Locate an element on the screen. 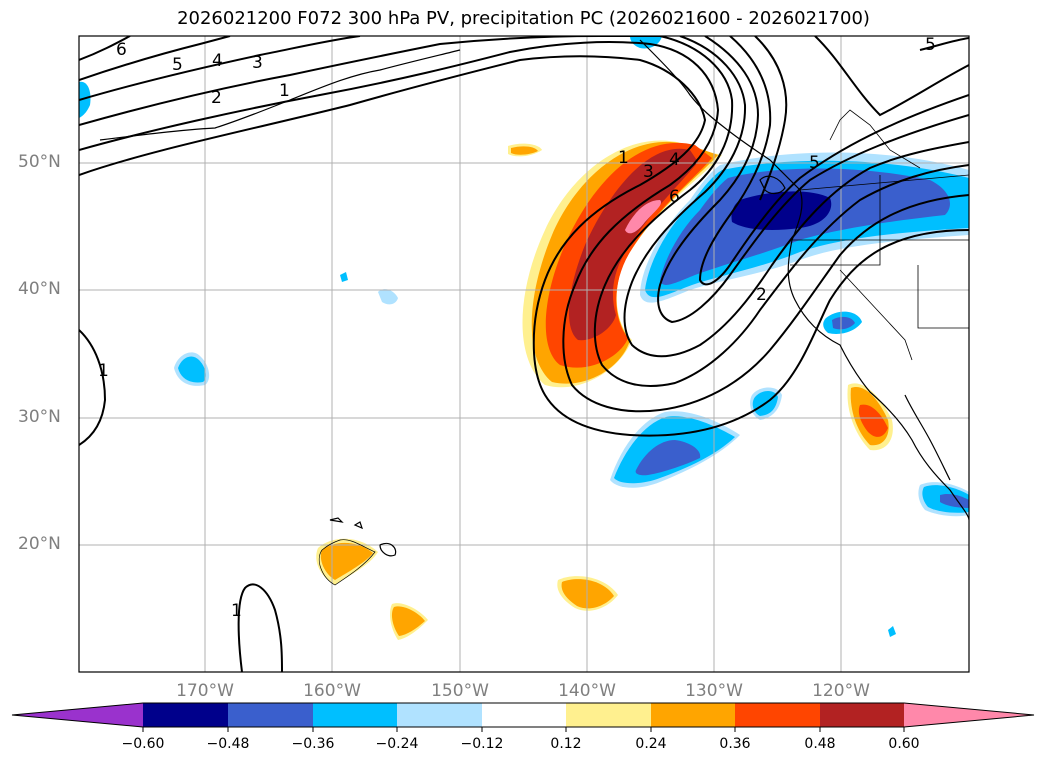 Image resolution: width=1047 pixels, height=765 pixels. colorbar-tick-label: 0.60 is located at coordinates (904, 744).